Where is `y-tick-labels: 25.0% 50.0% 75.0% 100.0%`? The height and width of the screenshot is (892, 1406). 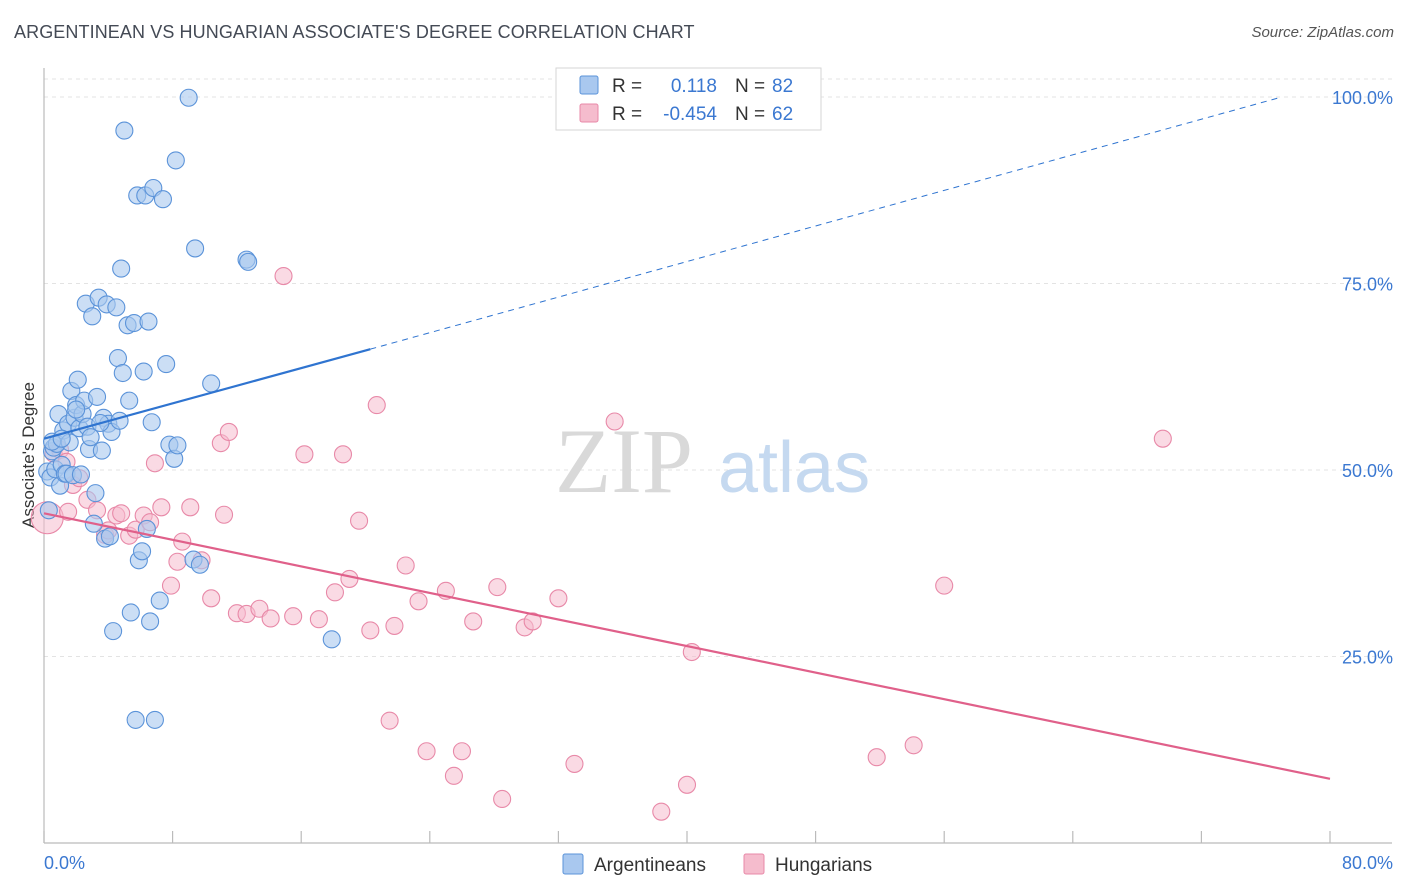 y-tick-labels: 25.0% 50.0% 75.0% 100.0% is located at coordinates (1362, 378).